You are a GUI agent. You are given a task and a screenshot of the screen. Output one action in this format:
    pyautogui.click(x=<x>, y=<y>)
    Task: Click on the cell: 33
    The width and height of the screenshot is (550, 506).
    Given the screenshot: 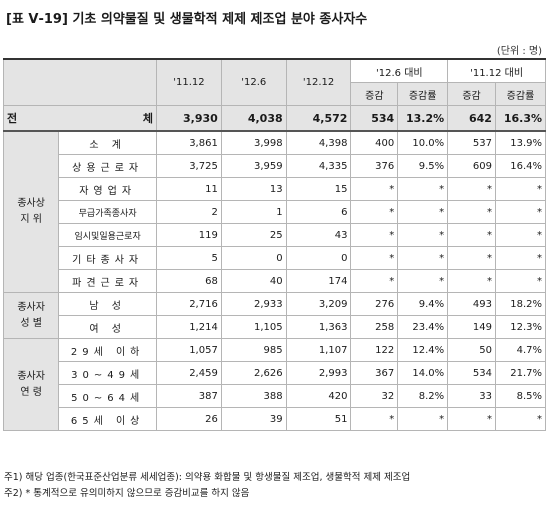 What is the action you would take?
    pyautogui.click(x=471, y=396)
    